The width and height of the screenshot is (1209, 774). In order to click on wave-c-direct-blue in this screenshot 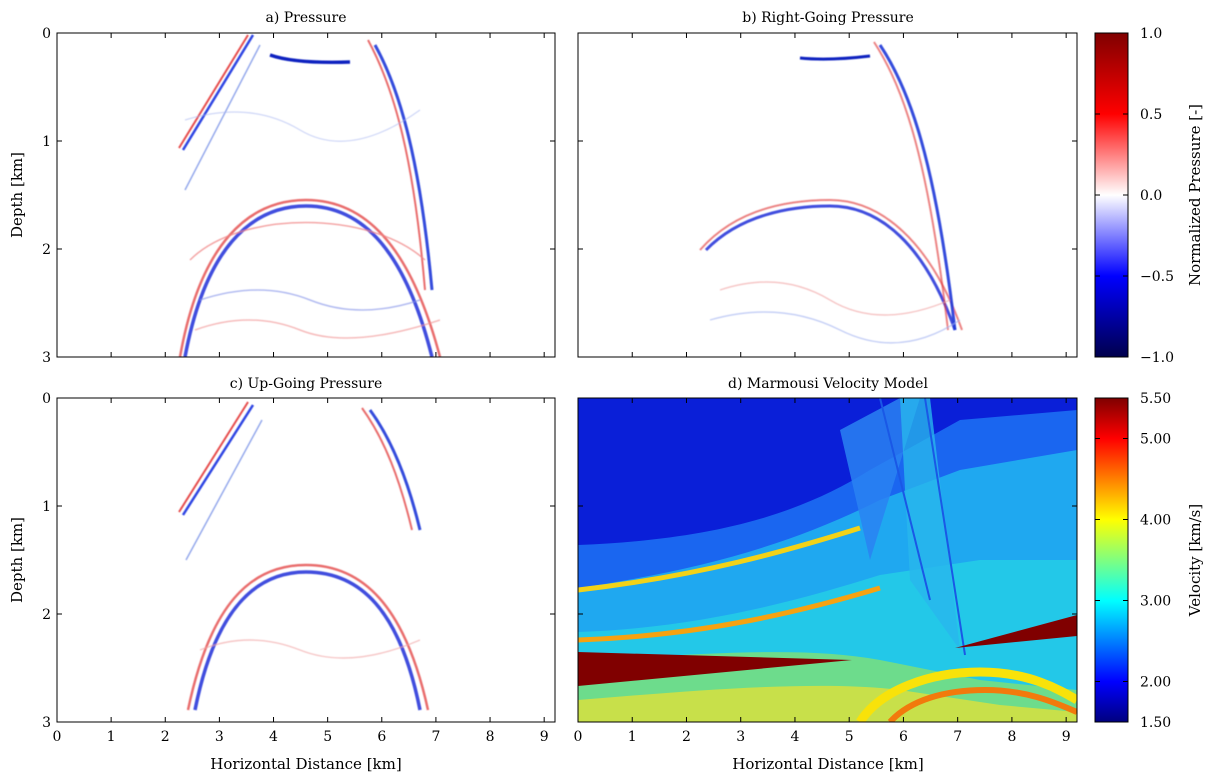, I will do `click(218, 460)`.